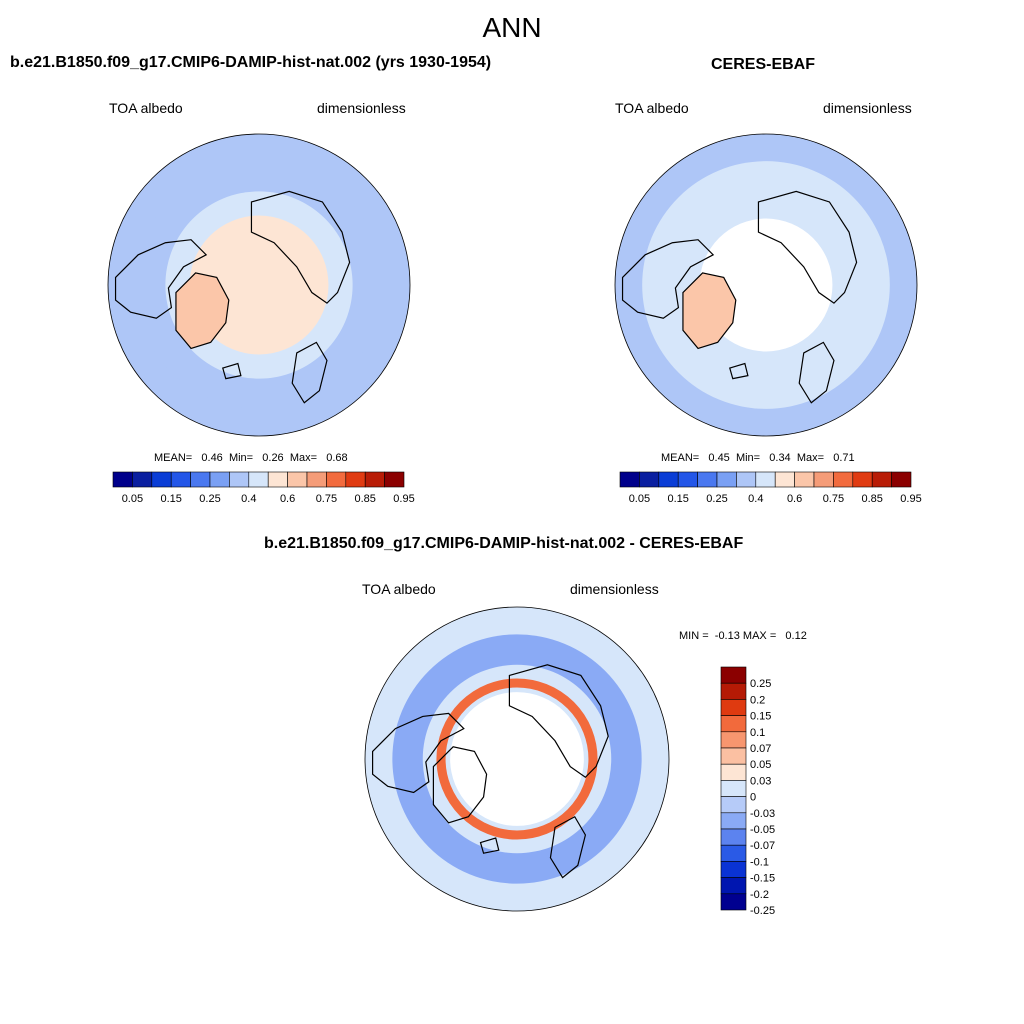 The image size is (1024, 1024). I want to click on panel2-max-value: 0.71, so click(844, 458).